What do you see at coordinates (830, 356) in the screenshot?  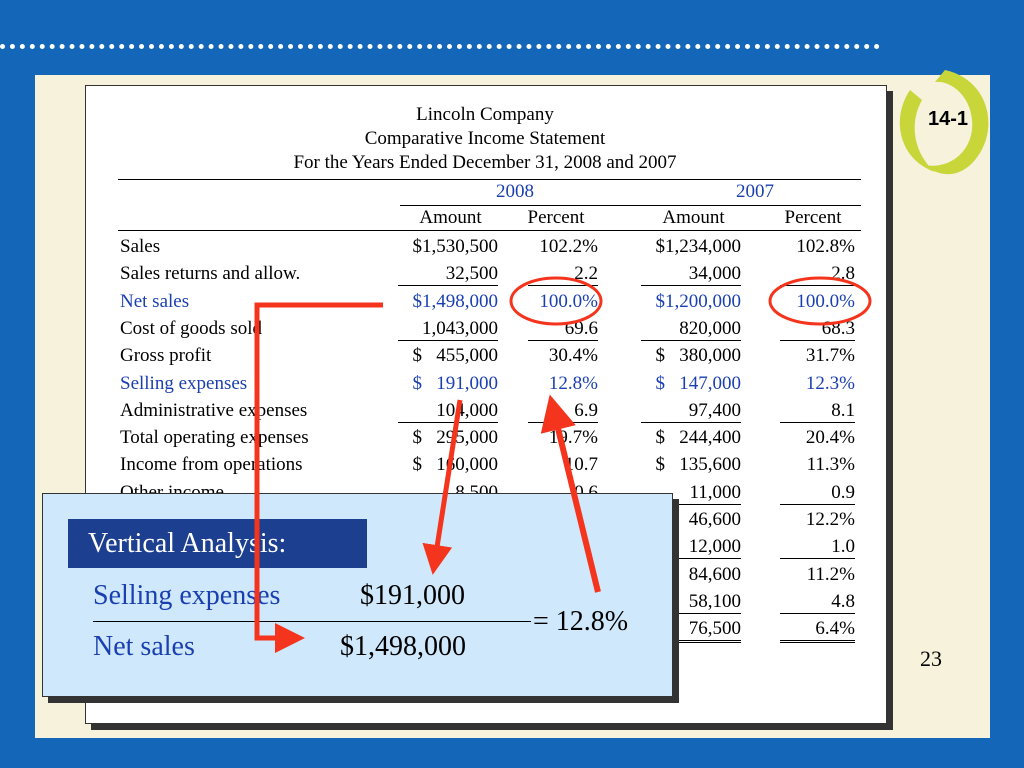 I see `cell: 31.7%` at bounding box center [830, 356].